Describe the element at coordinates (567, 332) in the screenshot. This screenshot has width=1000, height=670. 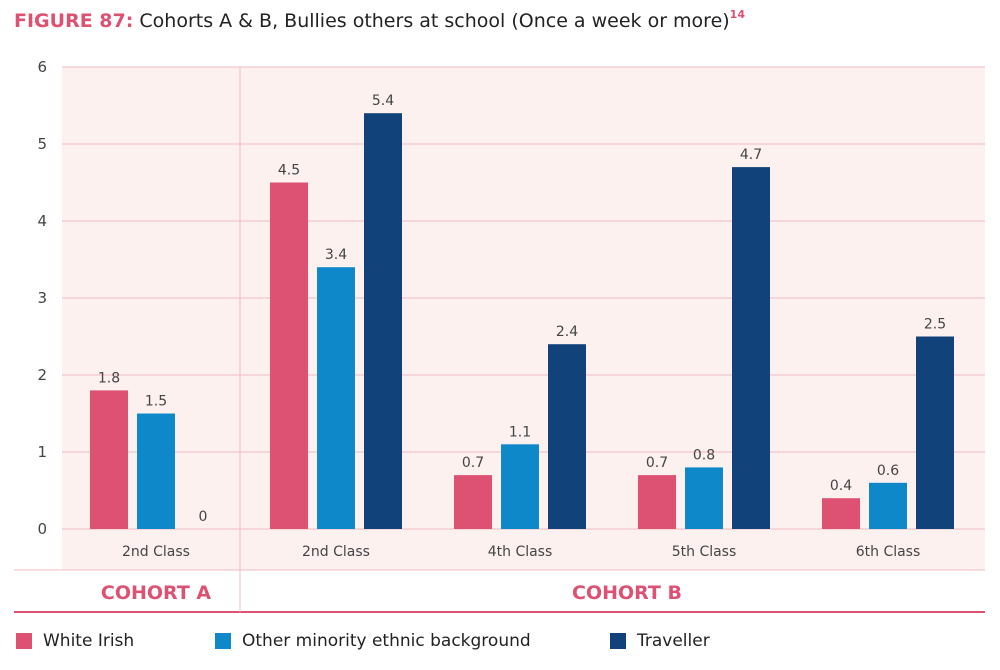
I see `data-label: 2.4` at that location.